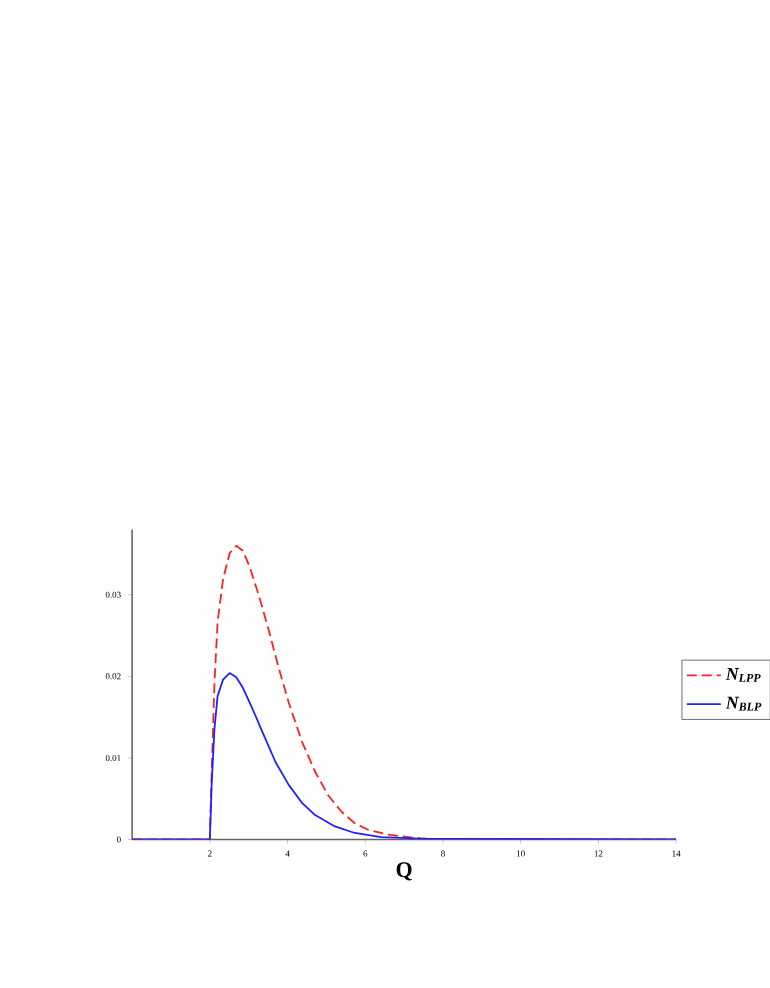  Describe the element at coordinates (743, 675) in the screenshot. I see `legend-label: N$_{LPP}$` at that location.